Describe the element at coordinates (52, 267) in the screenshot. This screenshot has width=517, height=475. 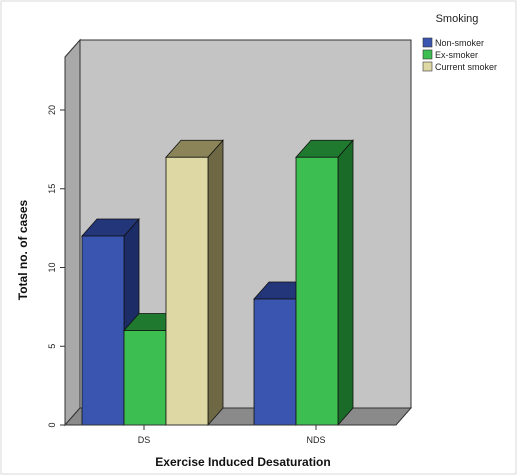
I see `y-tick-label: 10` at that location.